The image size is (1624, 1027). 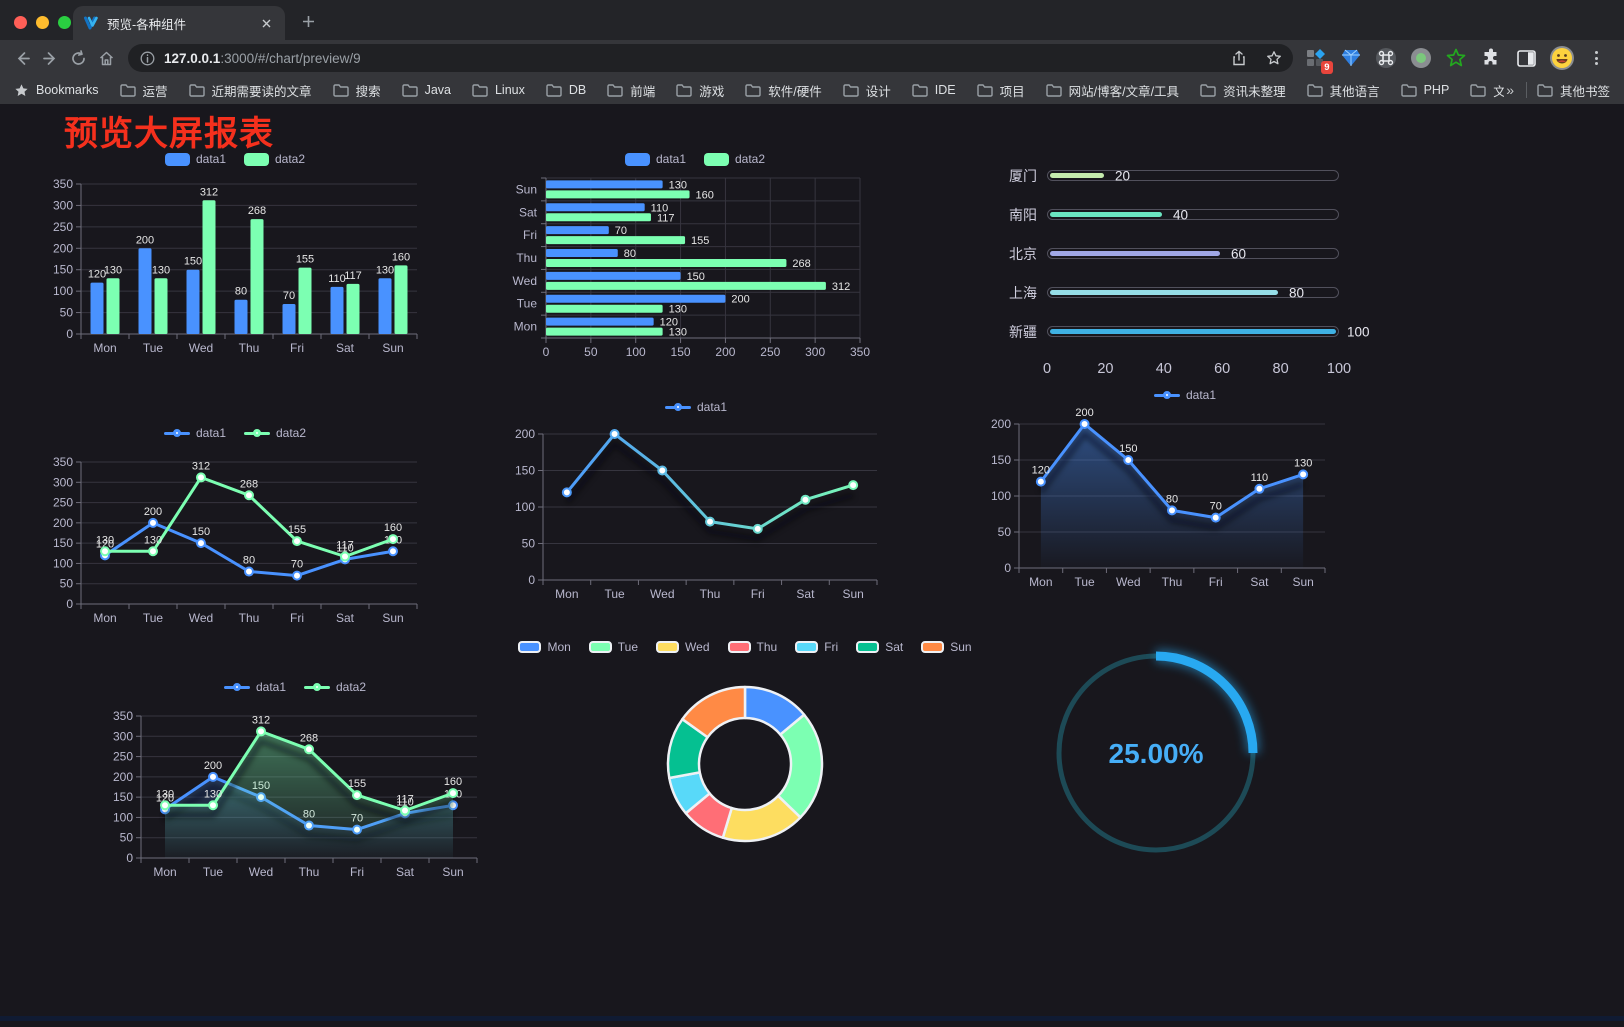 What do you see at coordinates (700, 90) in the screenshot?
I see `bookmark-folder: 游戏` at bounding box center [700, 90].